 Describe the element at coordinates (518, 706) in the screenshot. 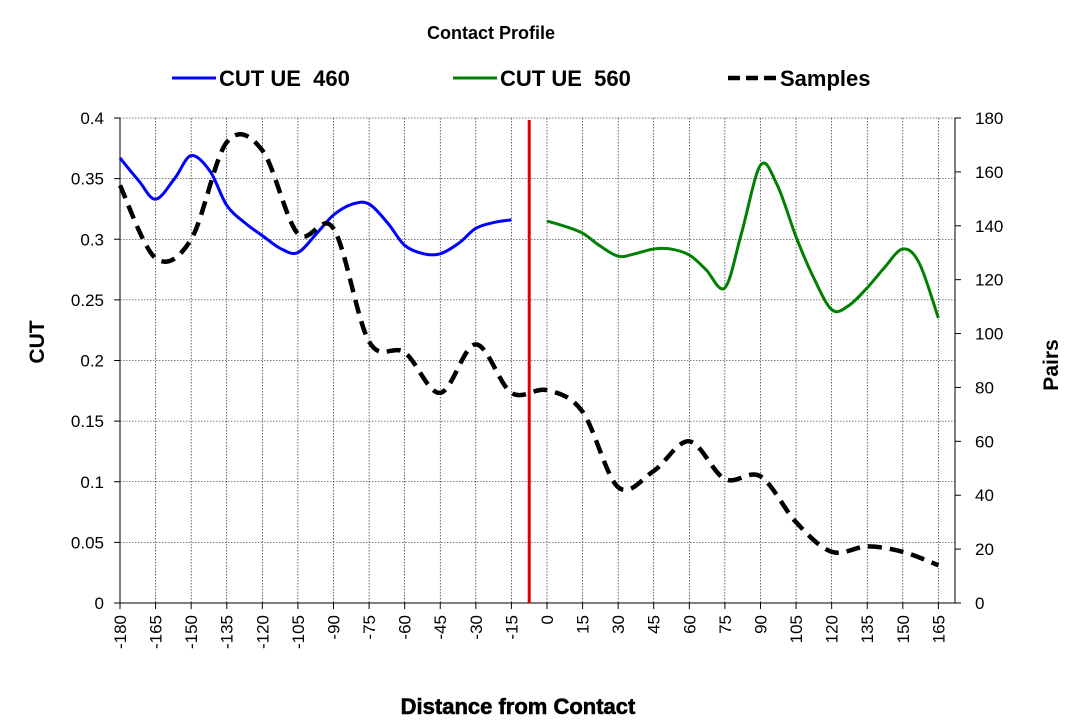

I see `x-axis-label: Distance from Contact` at that location.